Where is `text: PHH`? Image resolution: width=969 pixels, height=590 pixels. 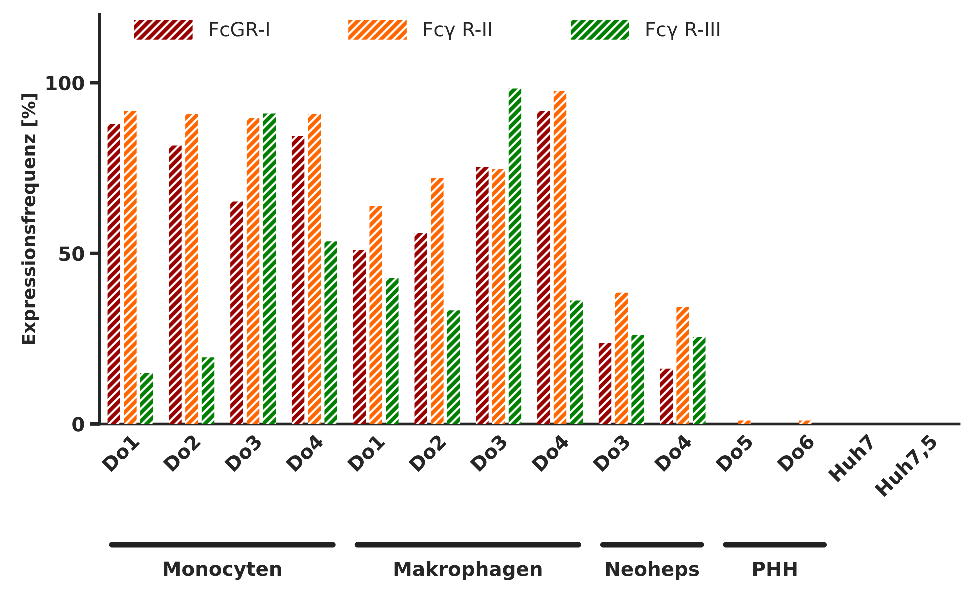
text: PHH is located at coordinates (775, 569).